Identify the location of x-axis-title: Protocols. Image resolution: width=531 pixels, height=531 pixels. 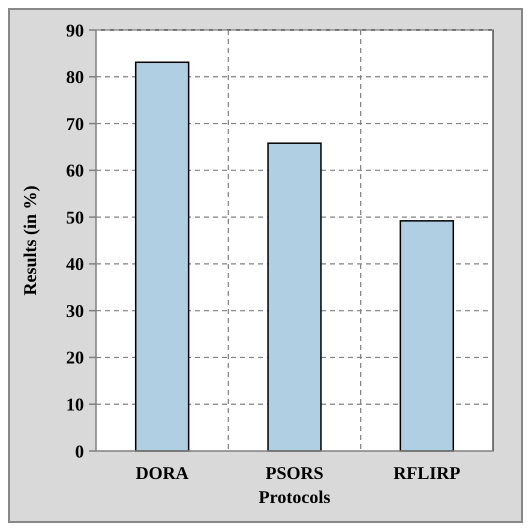
(294, 497).